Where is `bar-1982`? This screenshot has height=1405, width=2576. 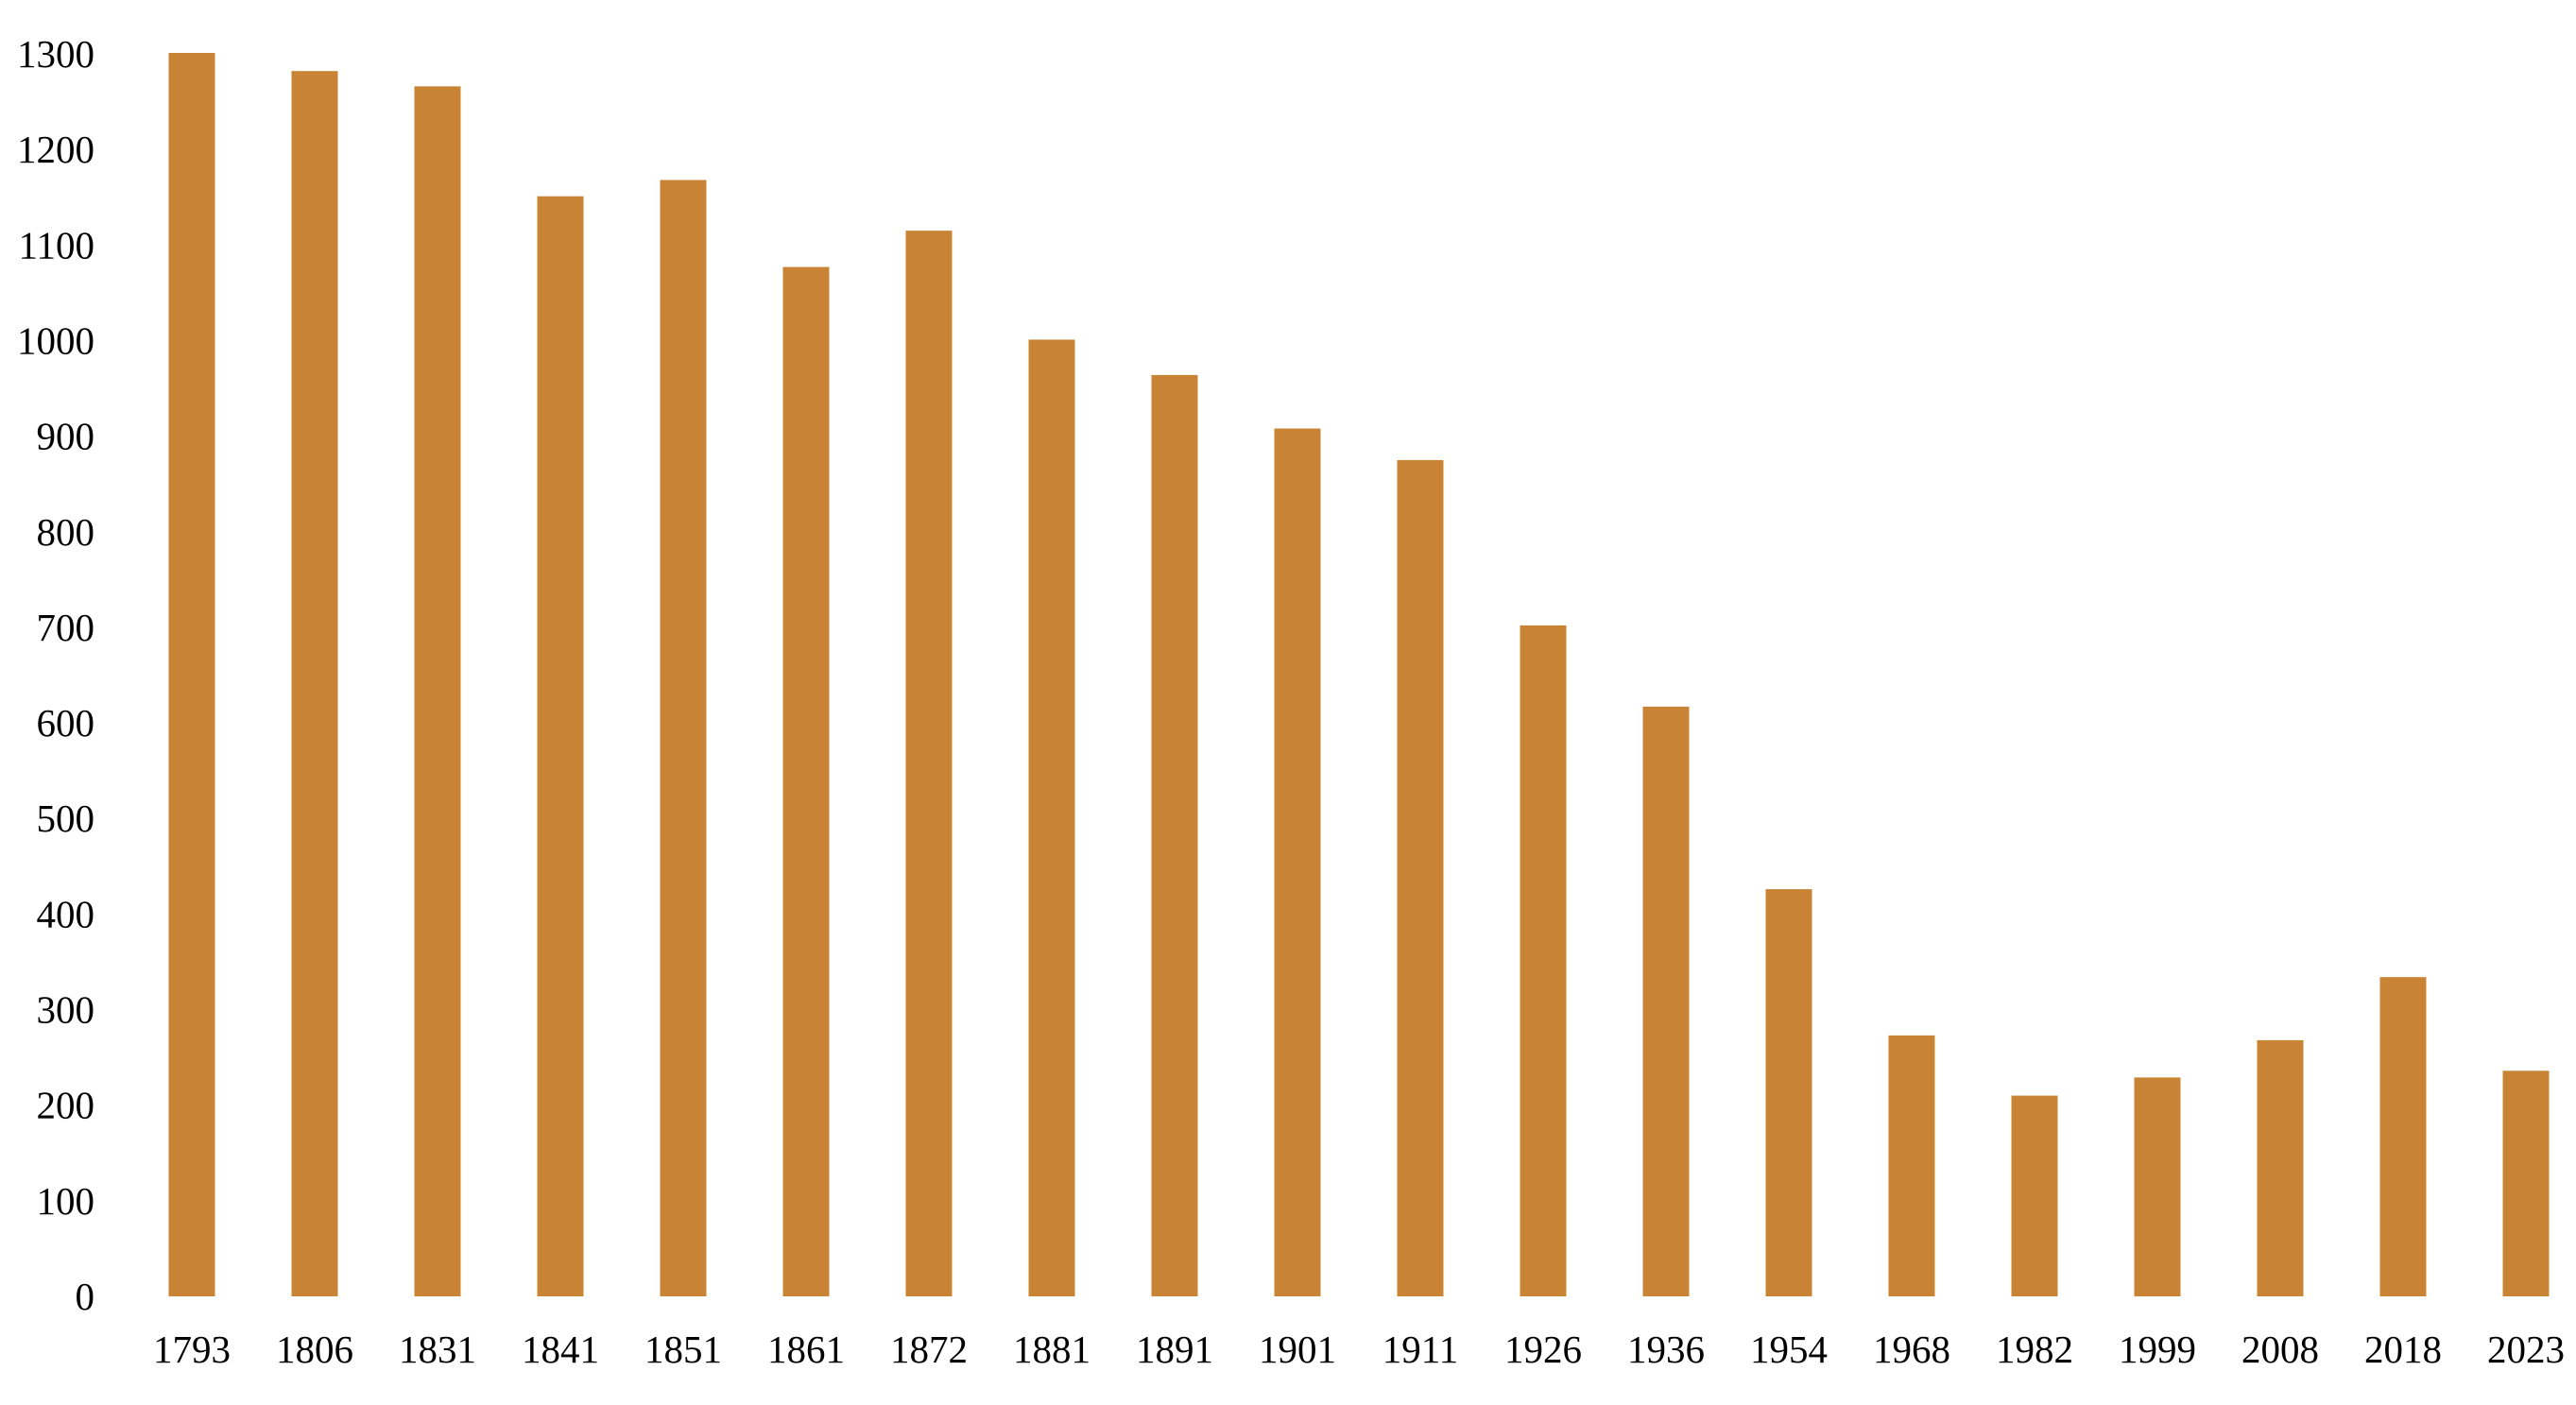
bar-1982 is located at coordinates (2034, 1195).